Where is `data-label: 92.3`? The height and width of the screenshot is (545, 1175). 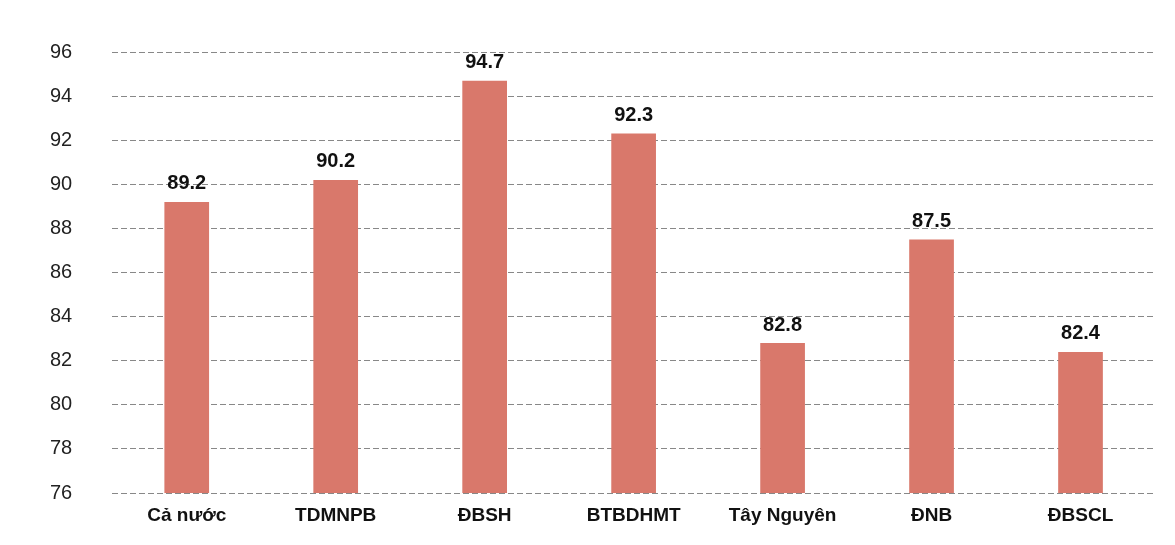
data-label: 92.3 is located at coordinates (634, 114).